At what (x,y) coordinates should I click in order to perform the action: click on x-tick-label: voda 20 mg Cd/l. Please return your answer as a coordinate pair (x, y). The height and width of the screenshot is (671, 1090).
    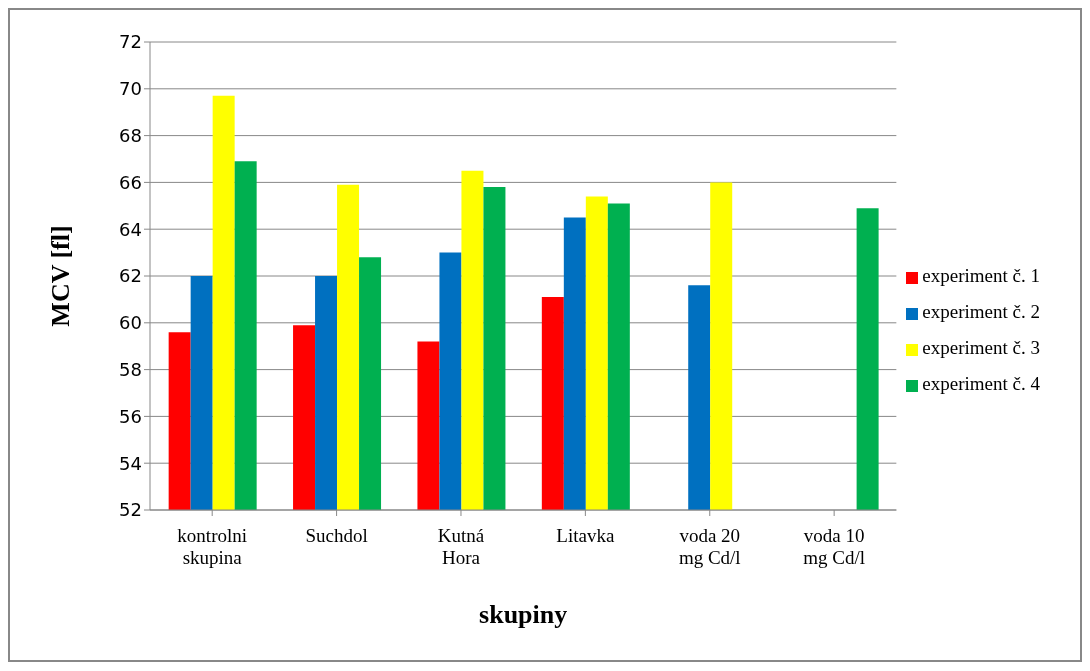
    Looking at the image, I should click on (709, 546).